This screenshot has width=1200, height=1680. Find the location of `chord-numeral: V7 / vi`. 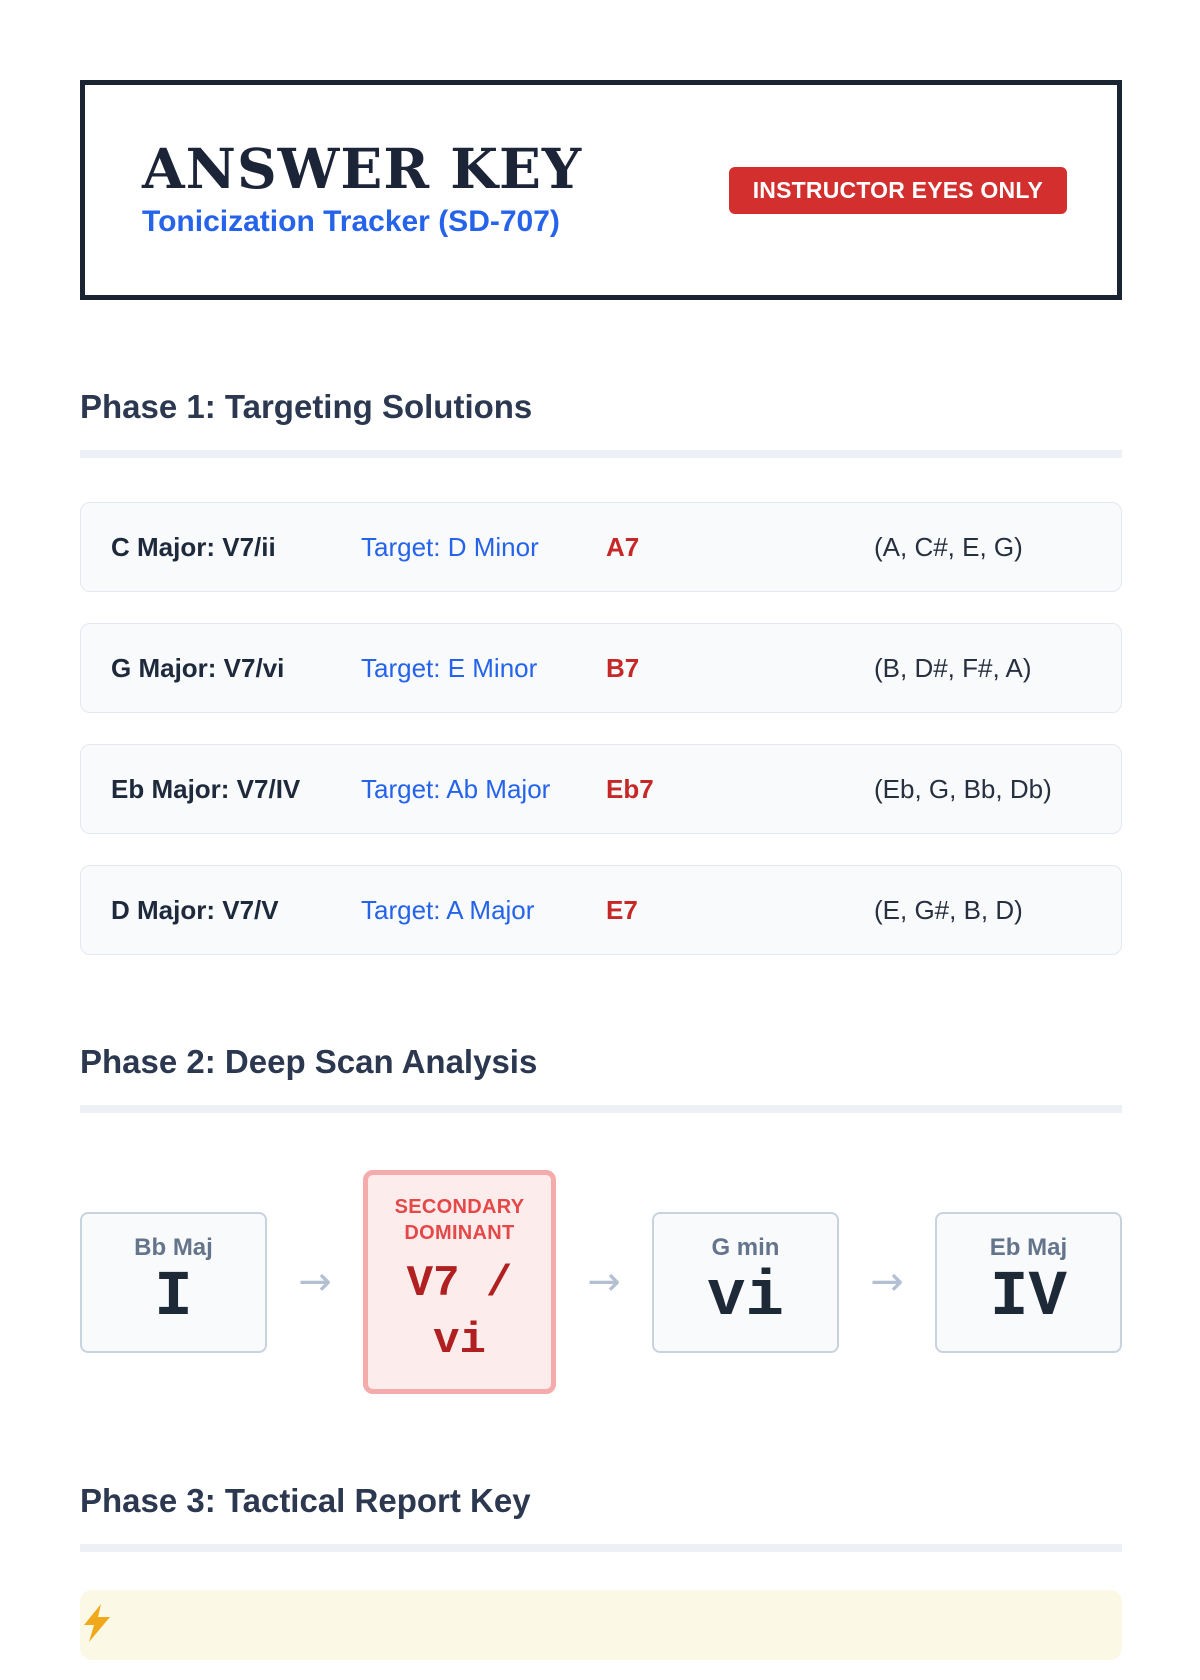

chord-numeral: V7 / vi is located at coordinates (459, 1312).